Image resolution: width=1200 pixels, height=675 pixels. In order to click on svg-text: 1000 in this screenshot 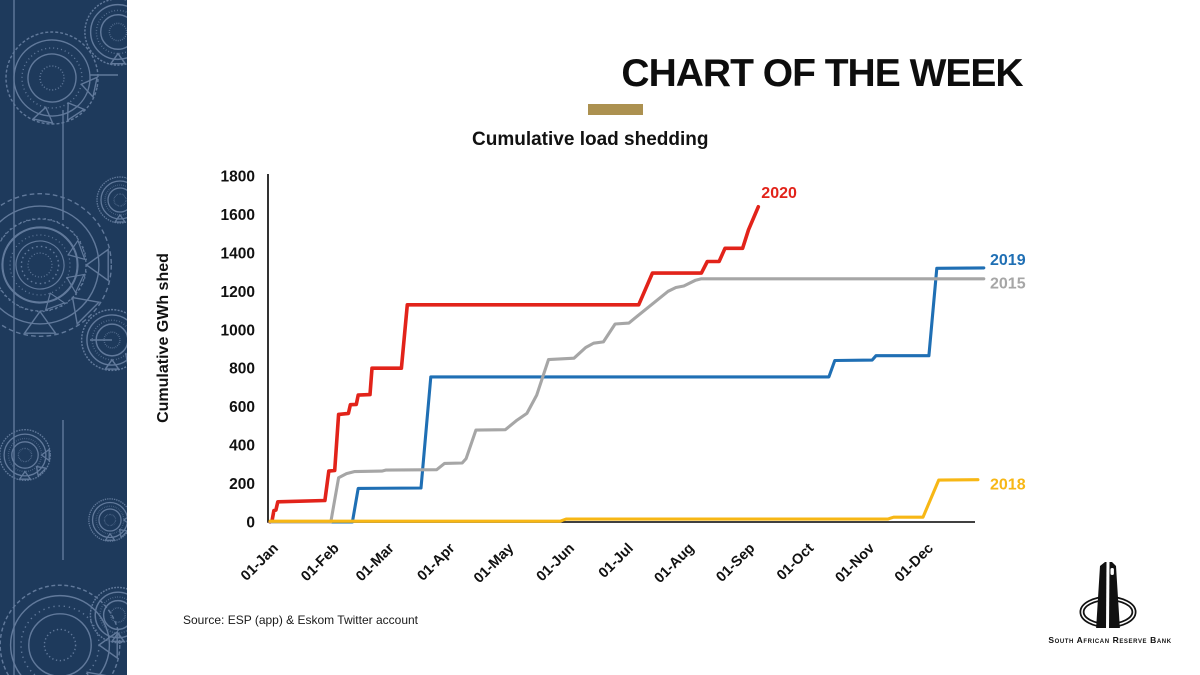, I will do `click(238, 330)`.